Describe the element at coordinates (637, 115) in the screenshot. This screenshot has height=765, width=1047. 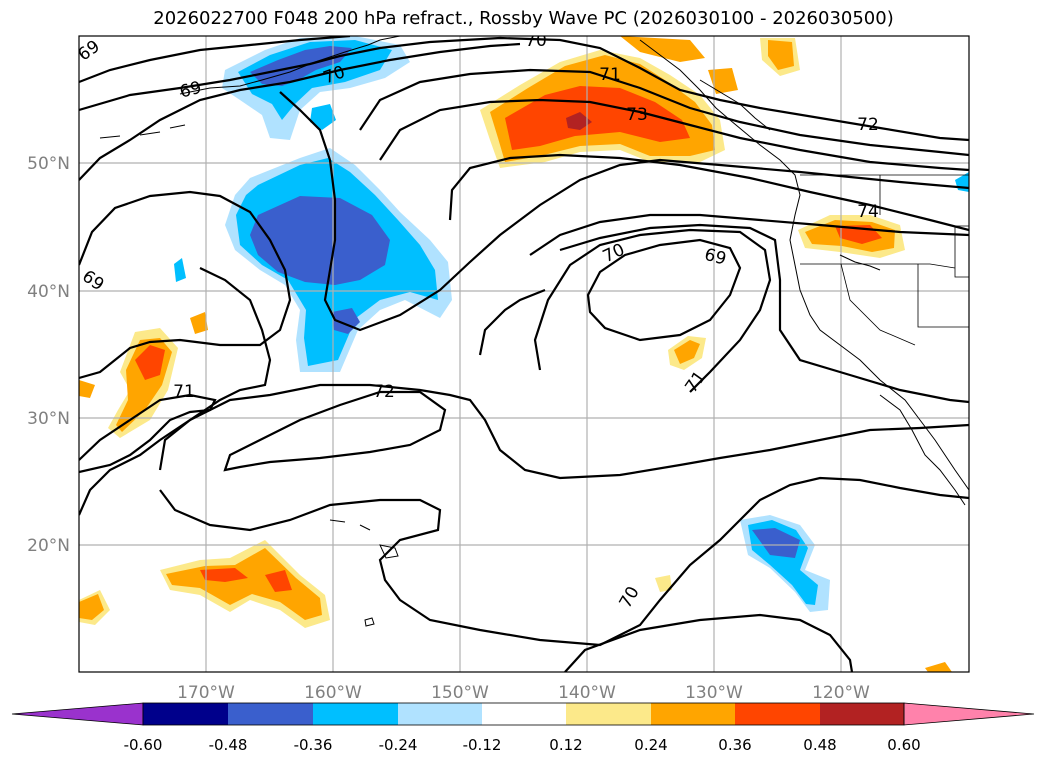
I see `contour-label: 73` at that location.